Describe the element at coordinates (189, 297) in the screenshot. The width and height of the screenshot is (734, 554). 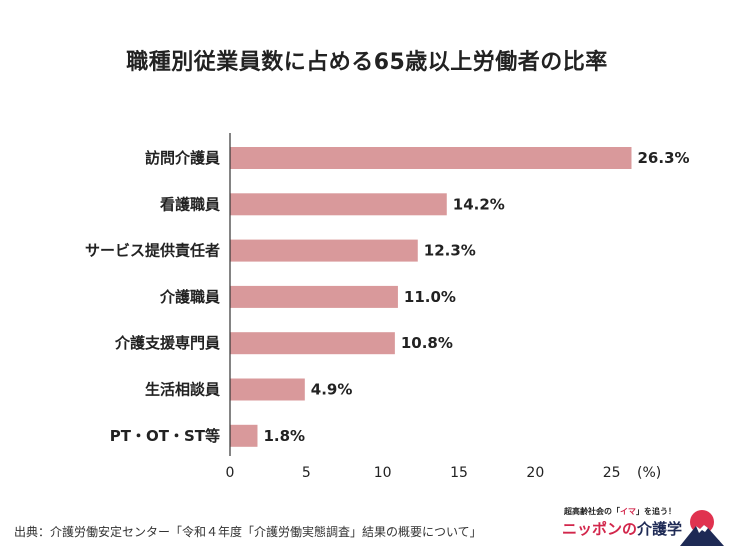
I see `category-label: 介護職員` at that location.